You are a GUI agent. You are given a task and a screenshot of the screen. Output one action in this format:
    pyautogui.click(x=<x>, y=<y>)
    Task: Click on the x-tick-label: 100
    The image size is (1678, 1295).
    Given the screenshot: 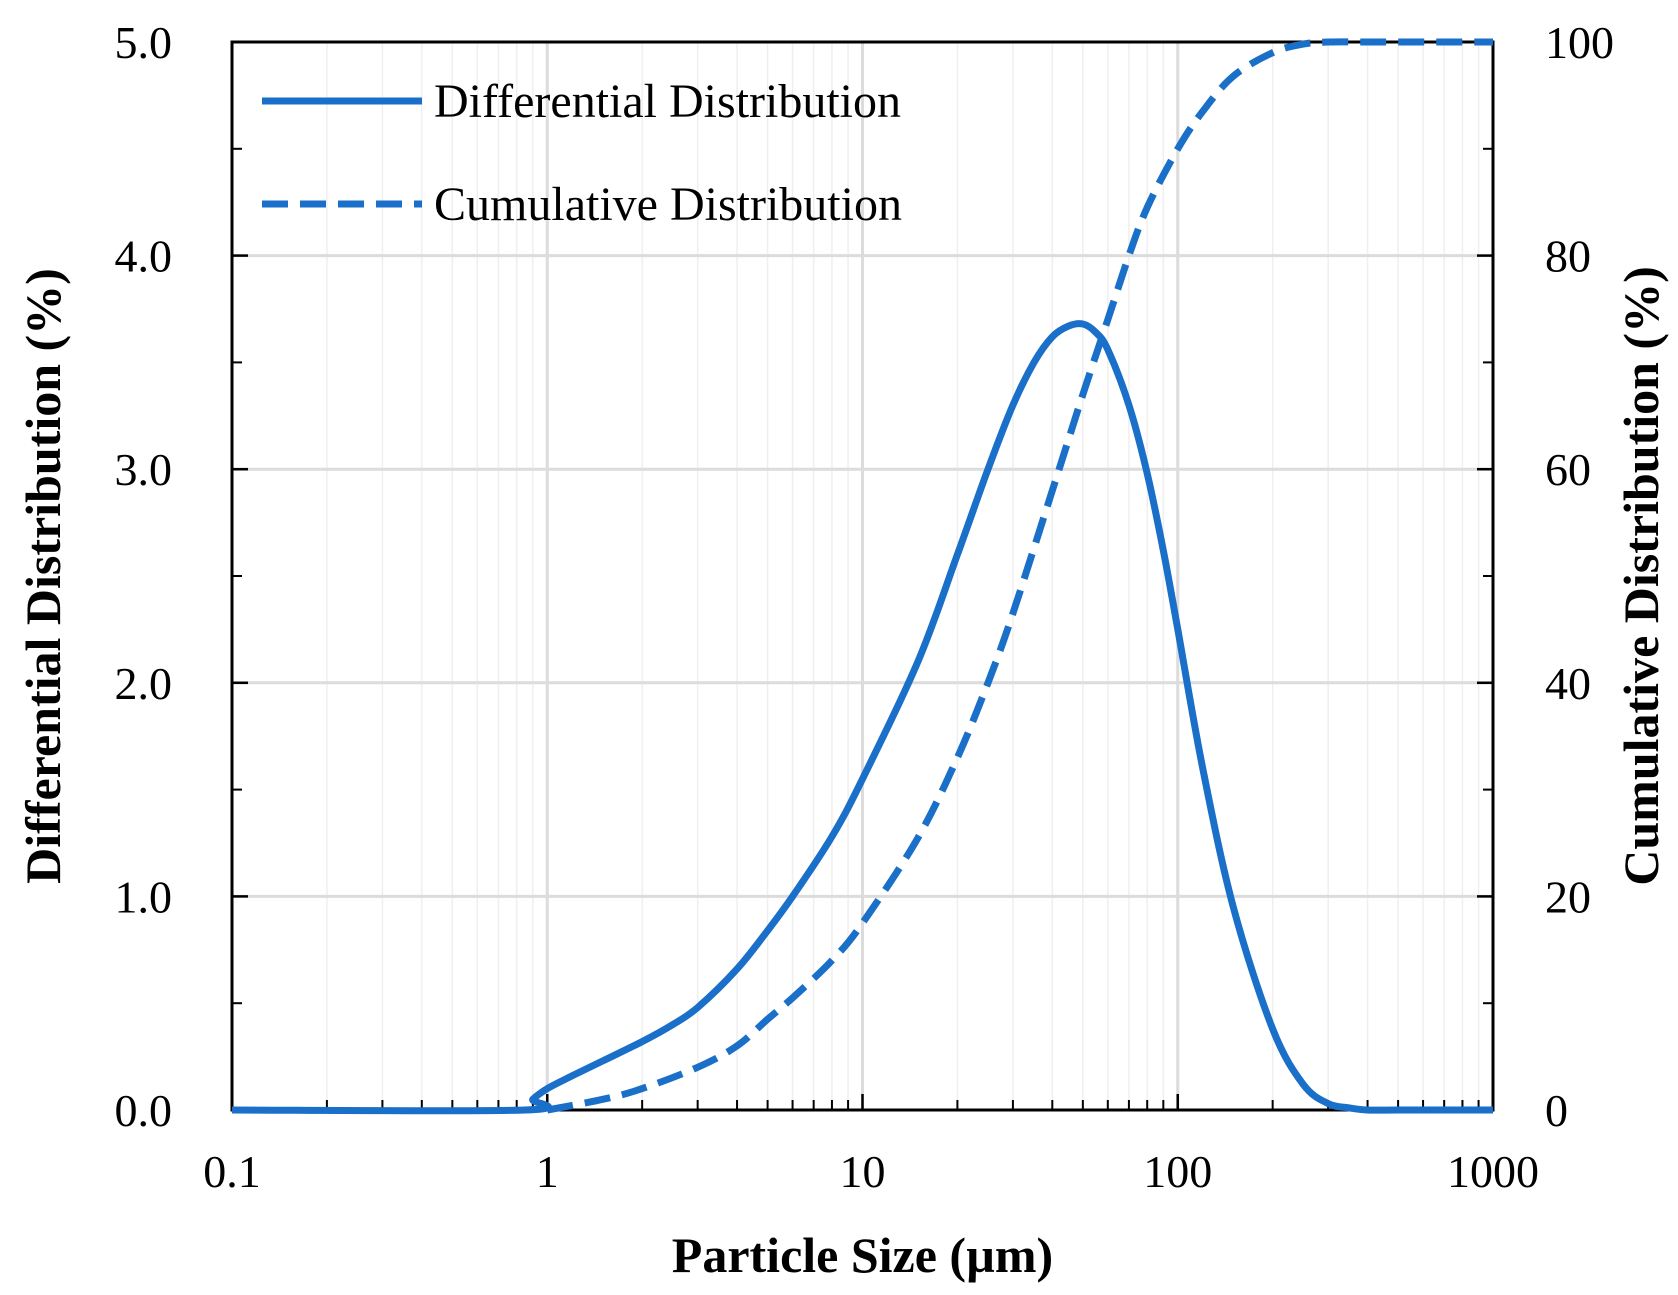 What is the action you would take?
    pyautogui.click(x=1177, y=1171)
    